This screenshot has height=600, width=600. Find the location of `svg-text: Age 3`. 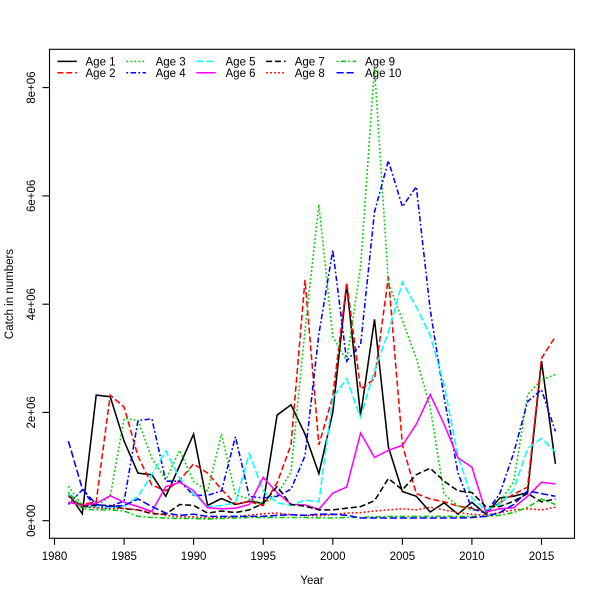

svg-text: Age 3 is located at coordinates (171, 63).